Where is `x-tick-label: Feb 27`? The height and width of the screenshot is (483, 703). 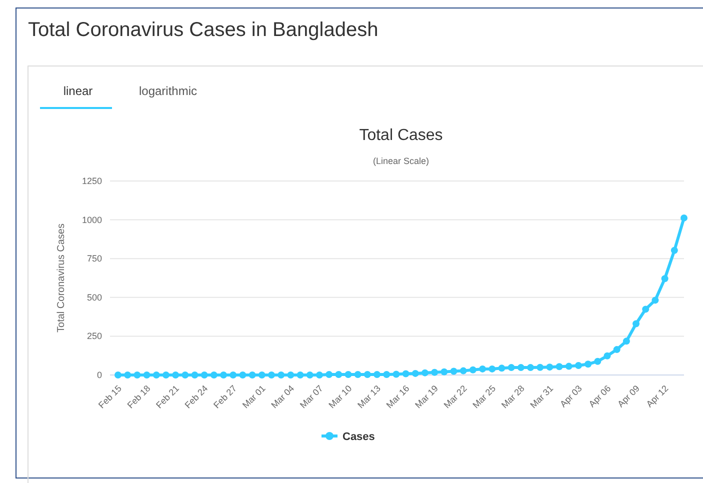
x-tick-label: Feb 27 is located at coordinates (225, 396).